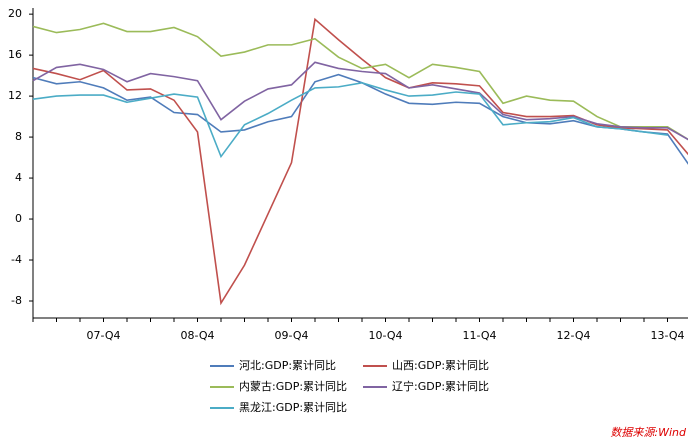 The height and width of the screenshot is (441, 688). I want to click on y-tick-label: 8, so click(18, 136).